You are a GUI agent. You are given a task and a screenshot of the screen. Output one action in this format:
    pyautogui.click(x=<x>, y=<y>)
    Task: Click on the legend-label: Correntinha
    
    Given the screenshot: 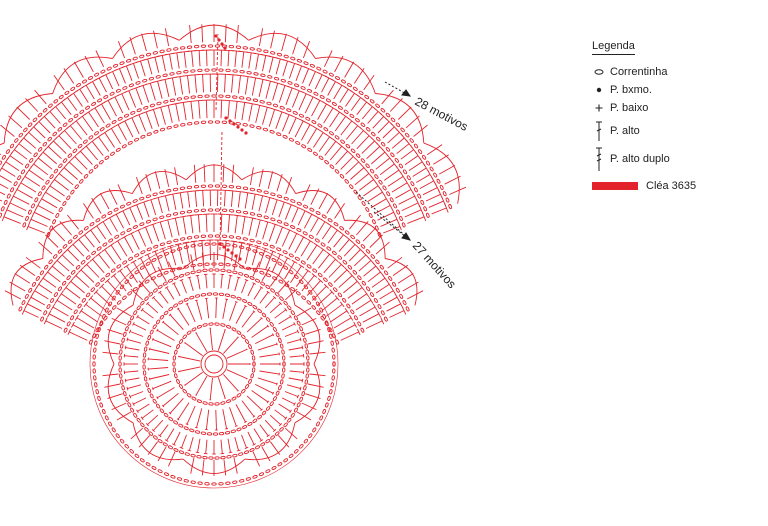 What is the action you would take?
    pyautogui.click(x=639, y=72)
    